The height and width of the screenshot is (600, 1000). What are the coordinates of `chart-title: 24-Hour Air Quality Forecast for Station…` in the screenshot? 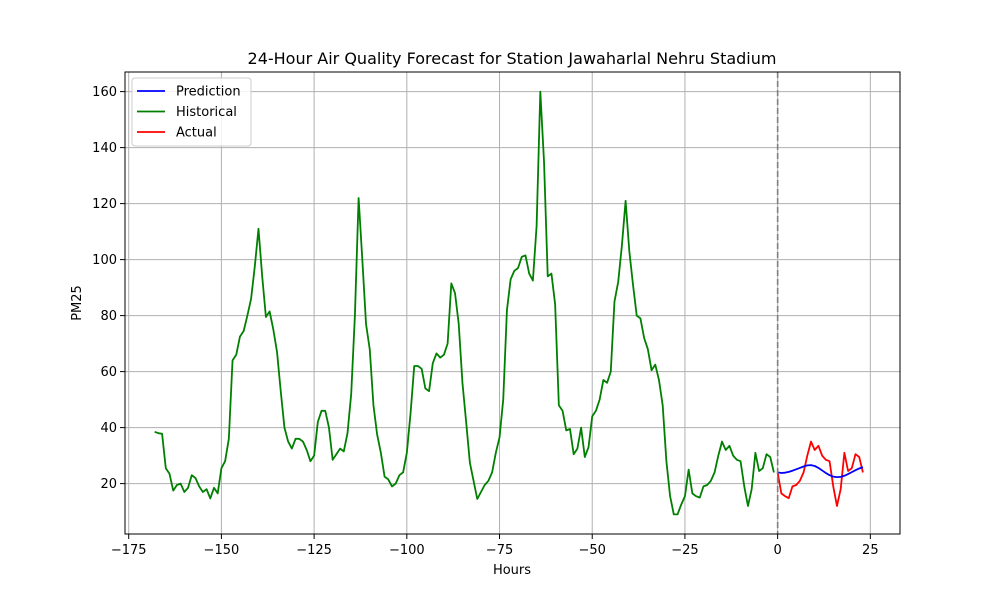 It's located at (512, 58).